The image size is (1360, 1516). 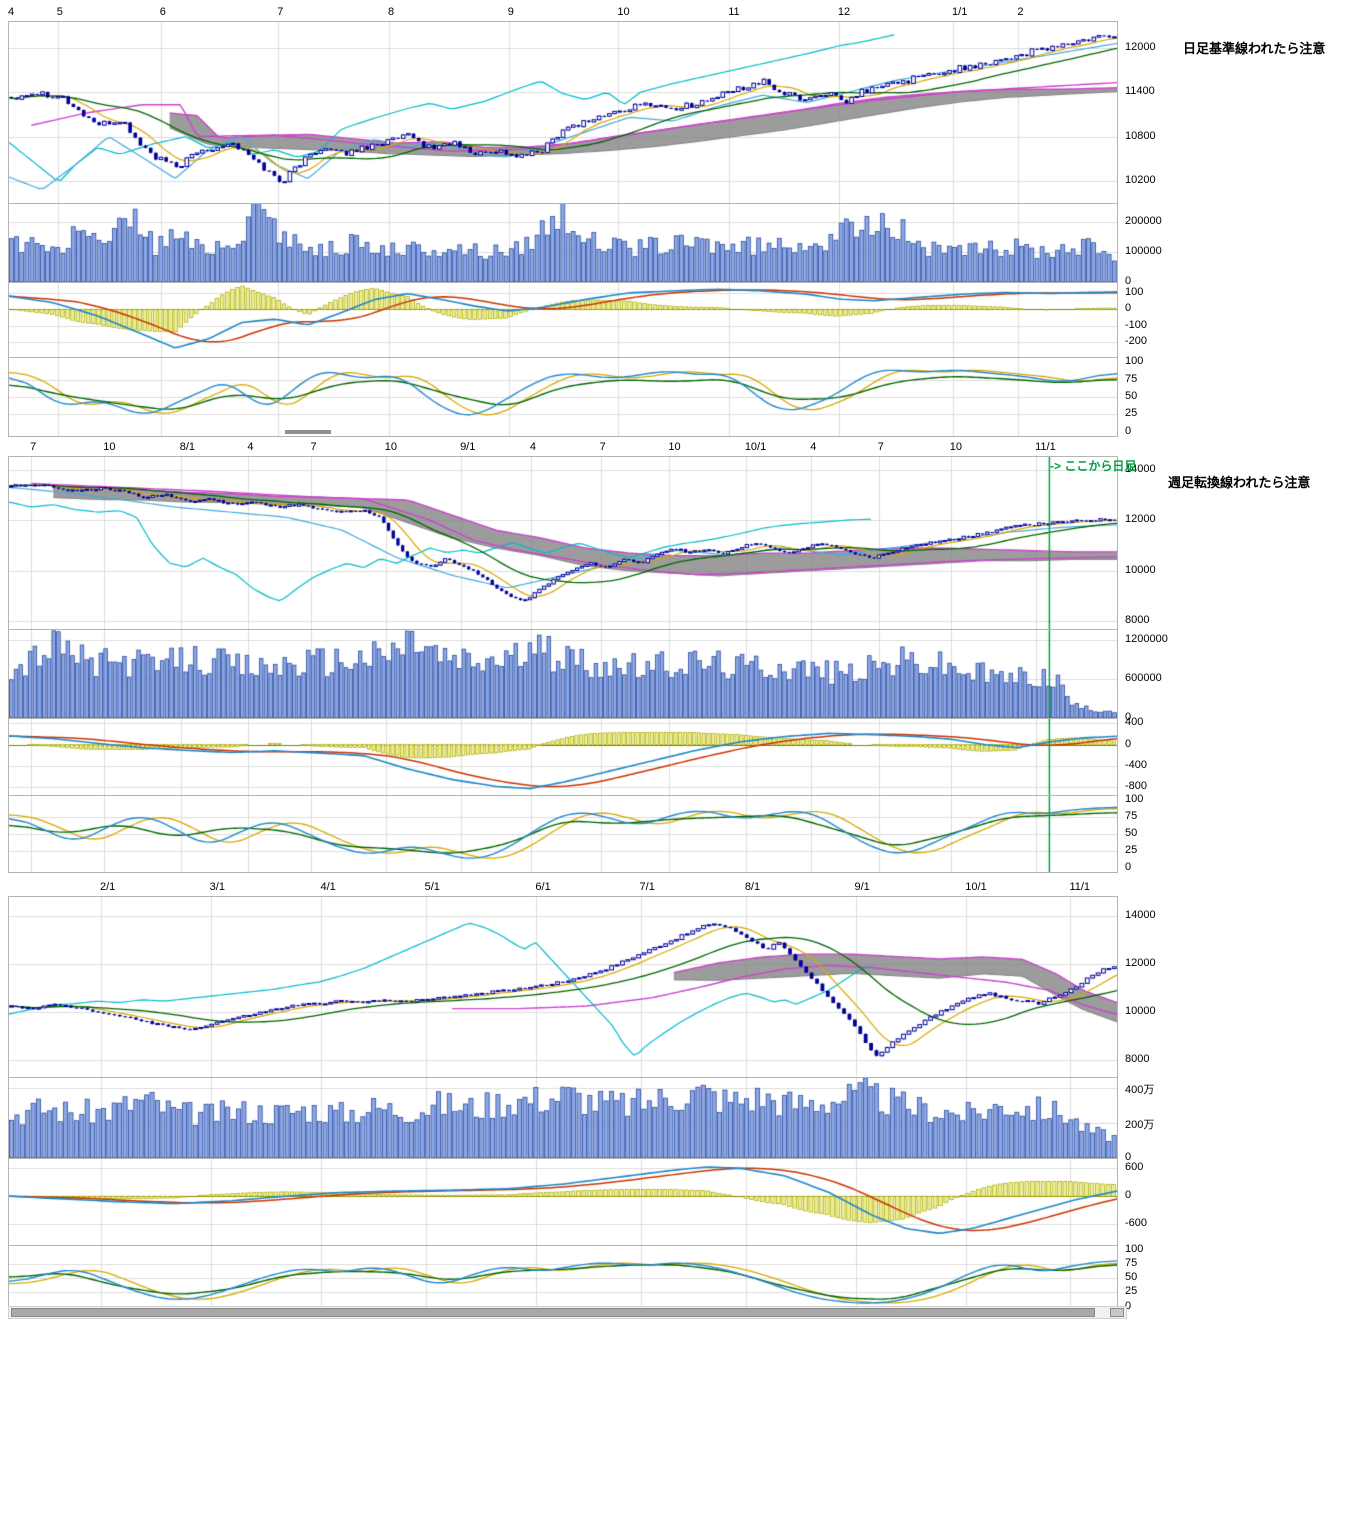 What do you see at coordinates (1140, 91) in the screenshot?
I see `y-axis-label: 11400` at bounding box center [1140, 91].